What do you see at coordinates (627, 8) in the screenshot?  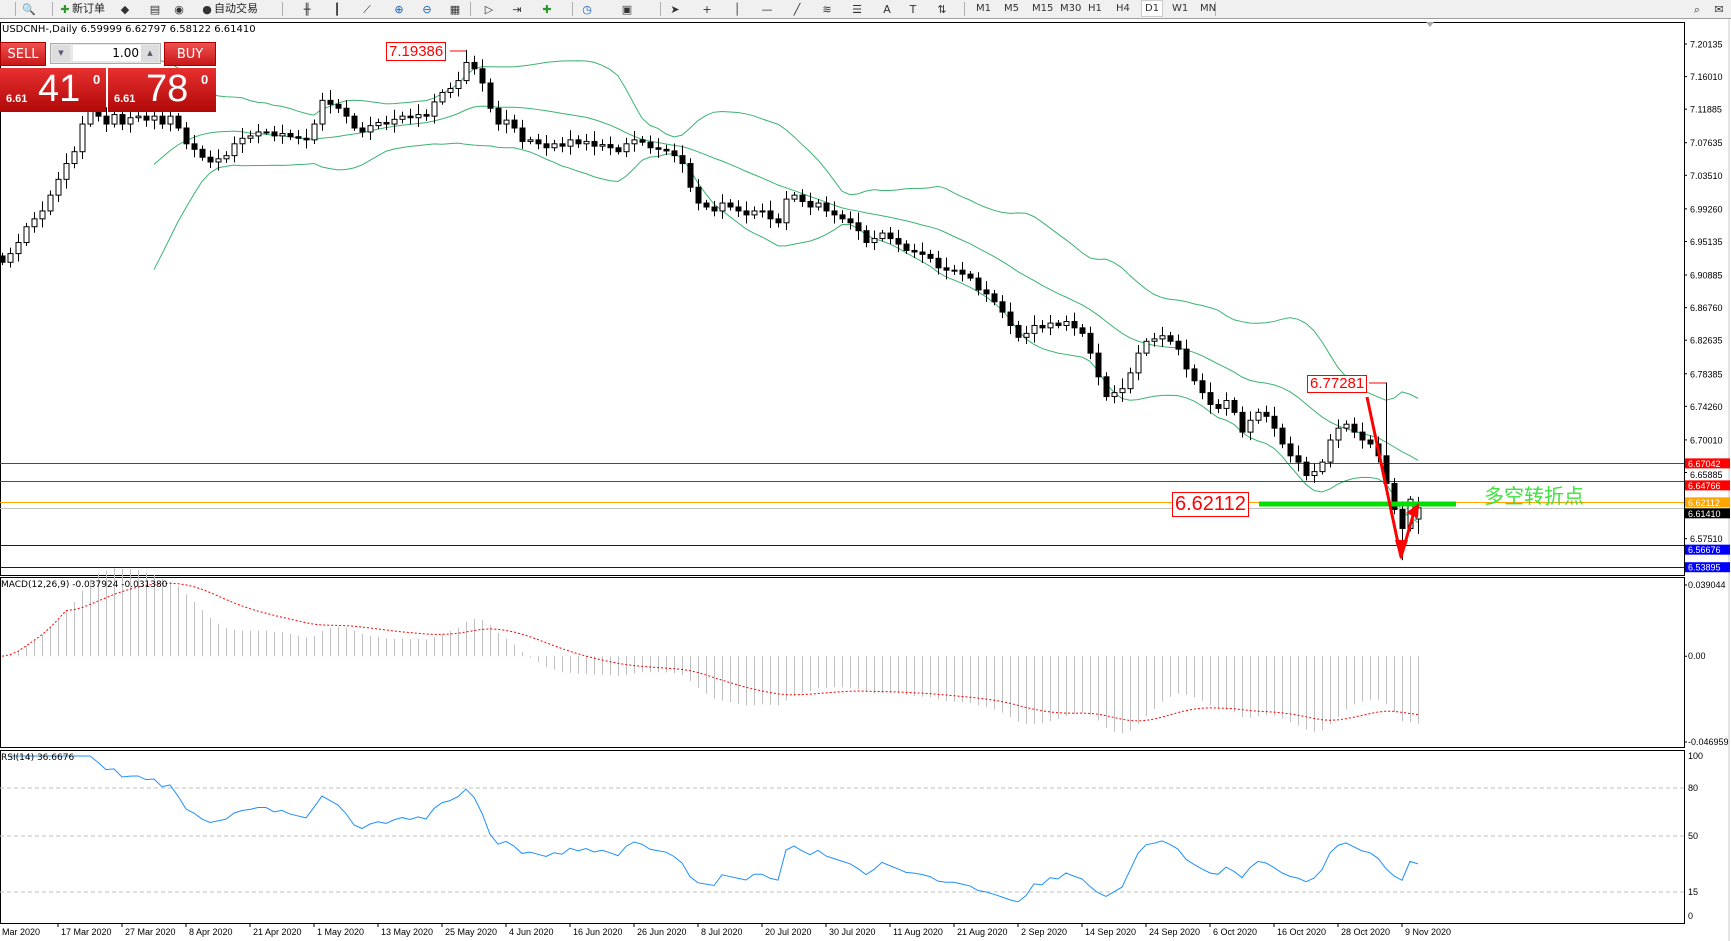 I see `templates-icon: ▣` at bounding box center [627, 8].